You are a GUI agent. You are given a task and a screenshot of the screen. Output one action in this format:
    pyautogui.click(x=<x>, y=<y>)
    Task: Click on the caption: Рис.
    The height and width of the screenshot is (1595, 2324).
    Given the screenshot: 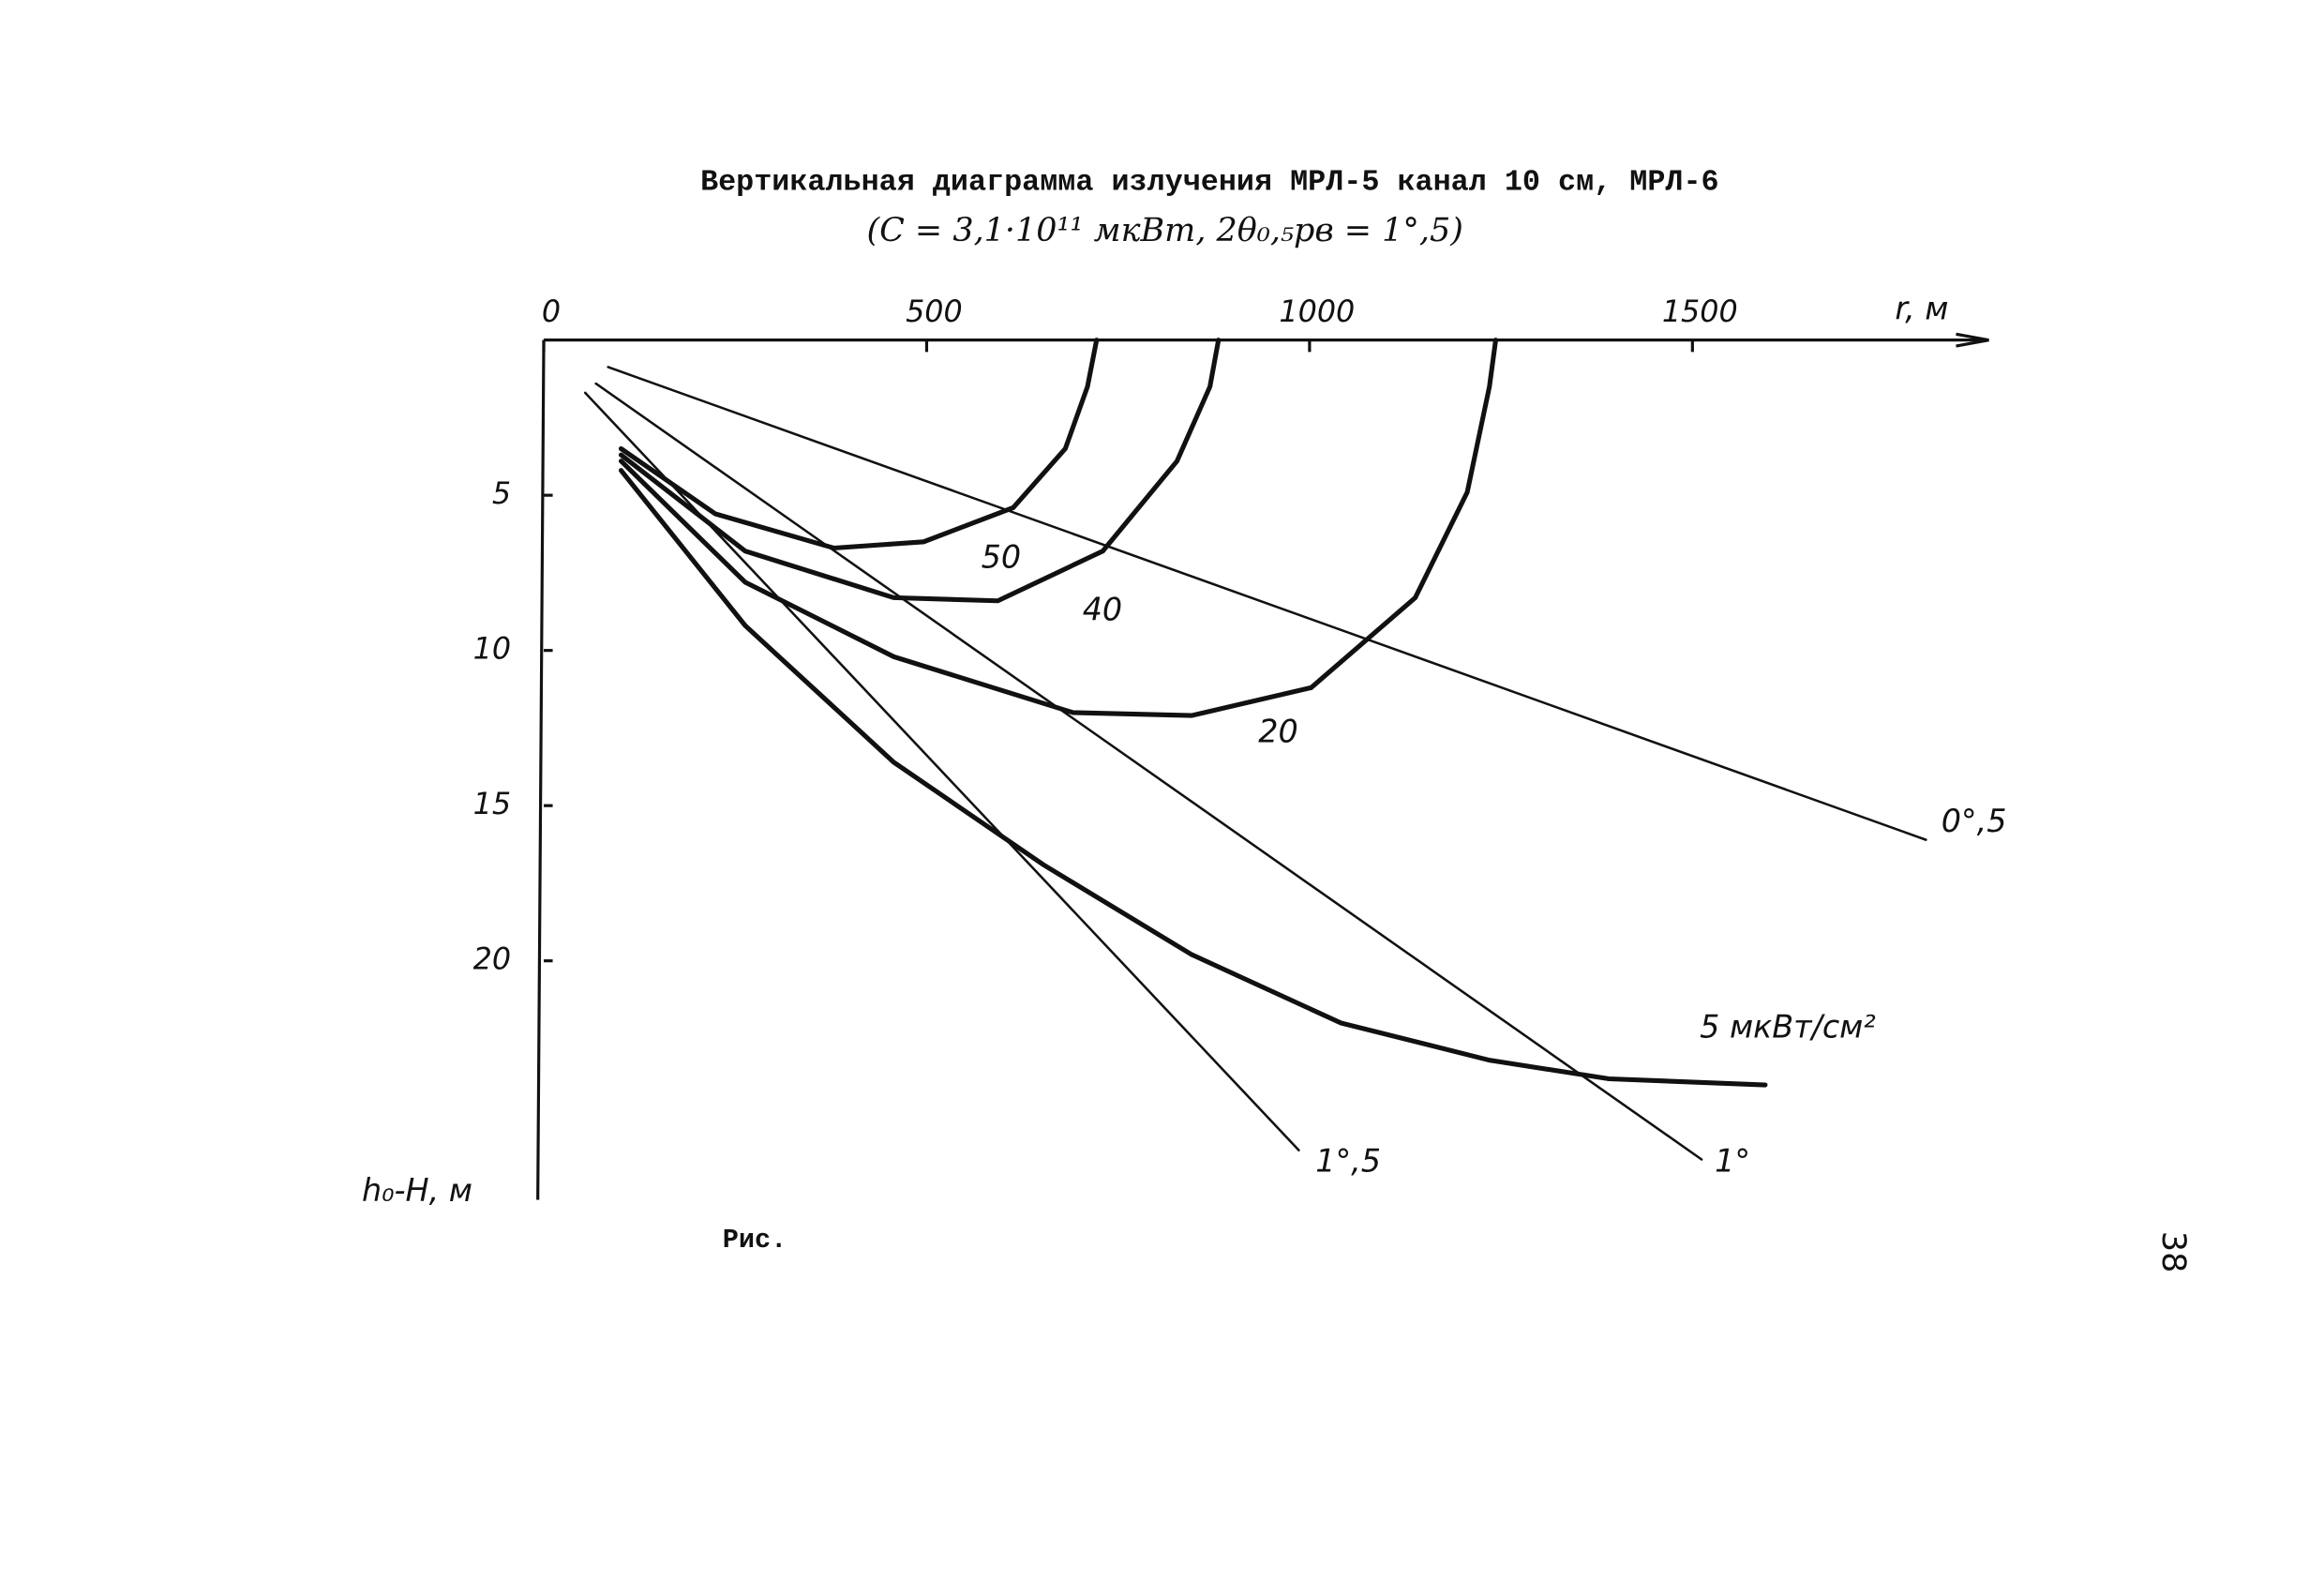 What is the action you would take?
    pyautogui.click(x=755, y=1240)
    